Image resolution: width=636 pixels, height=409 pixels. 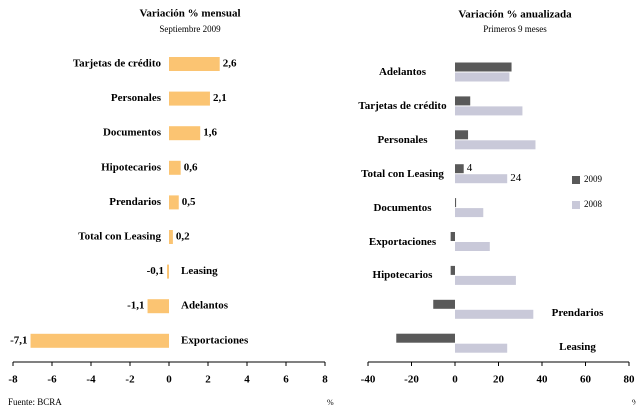 I want to click on x-tick-label: -2, so click(x=130, y=380).